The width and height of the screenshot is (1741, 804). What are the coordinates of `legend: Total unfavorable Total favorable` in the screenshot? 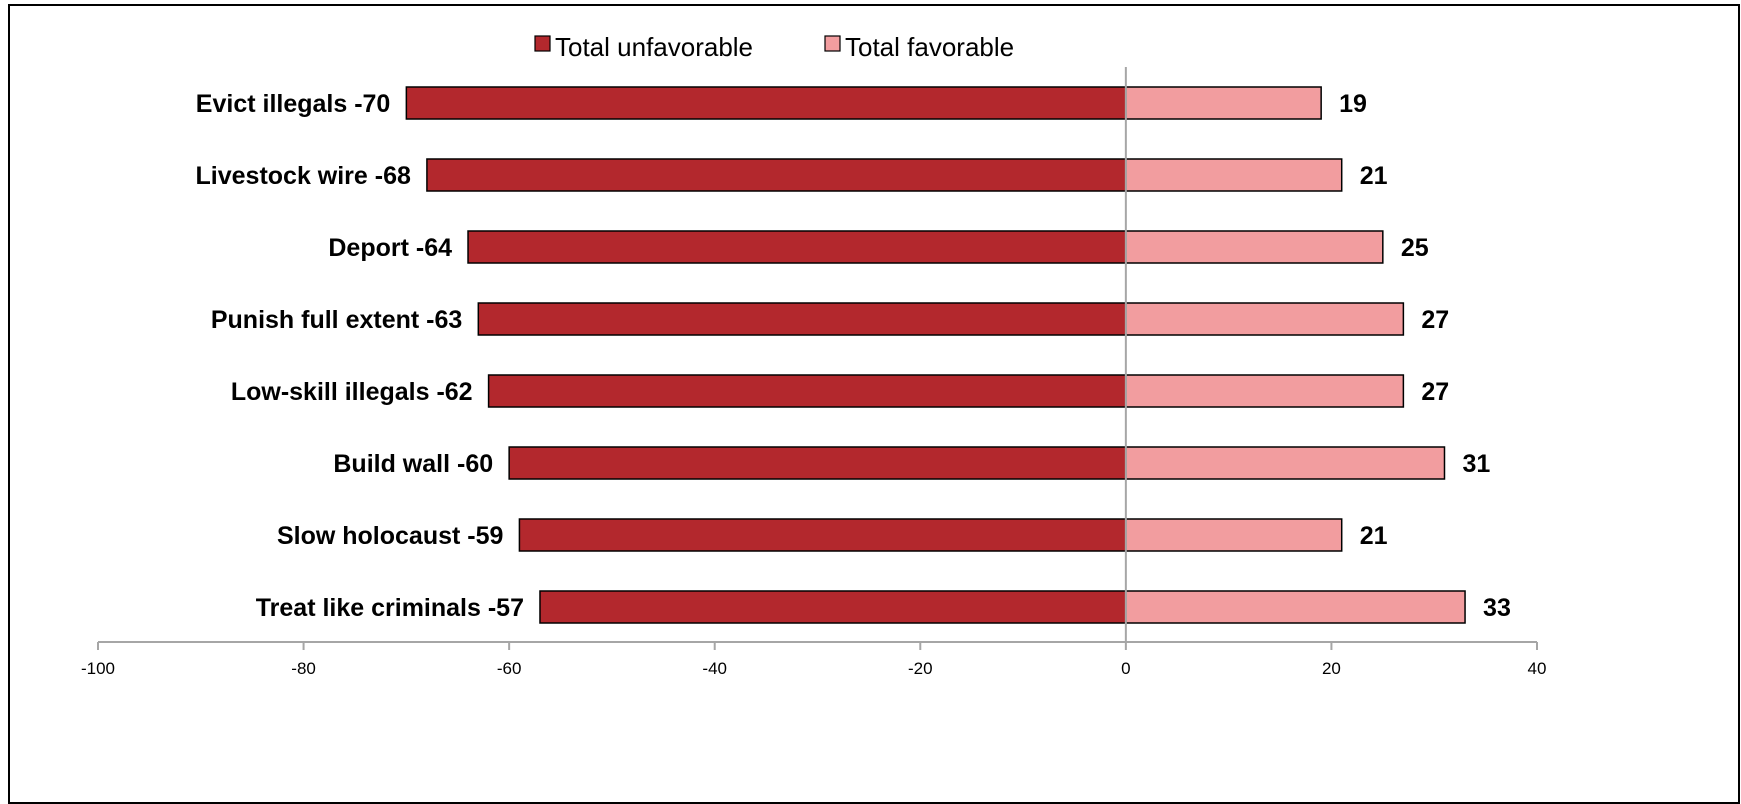 It's located at (774, 47).